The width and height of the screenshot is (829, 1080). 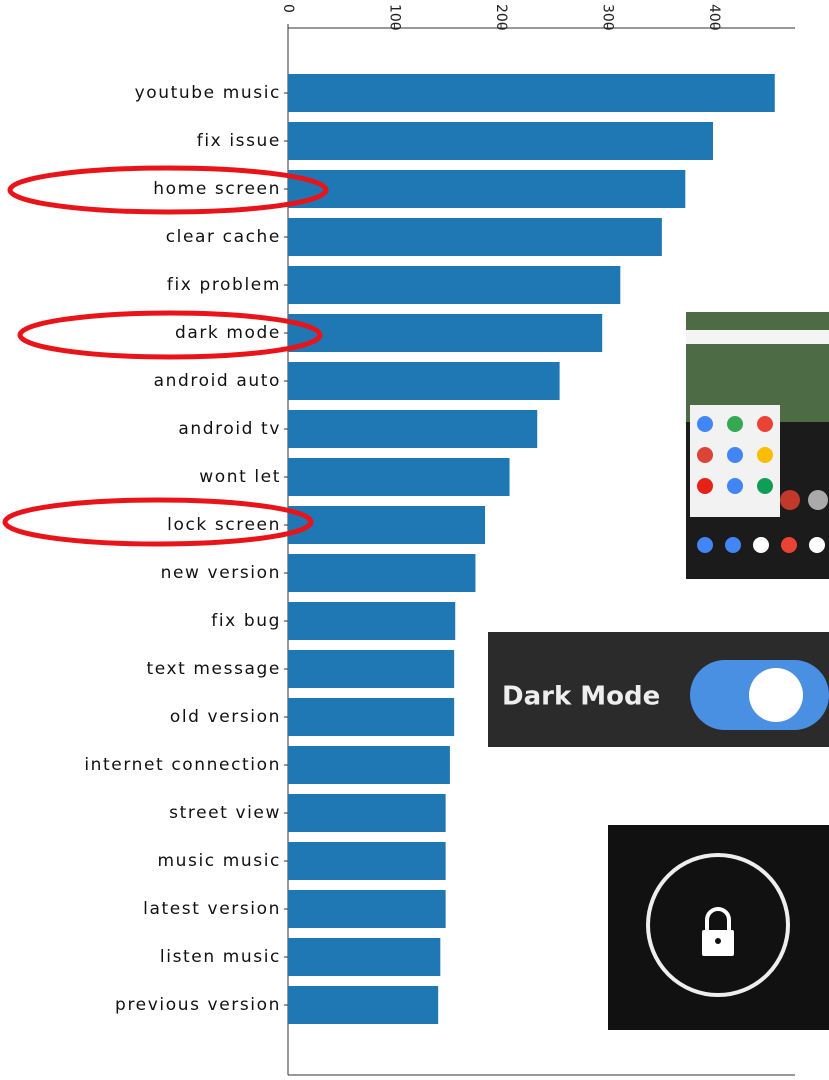 What do you see at coordinates (217, 189) in the screenshot?
I see `y-tick-label: home screen` at bounding box center [217, 189].